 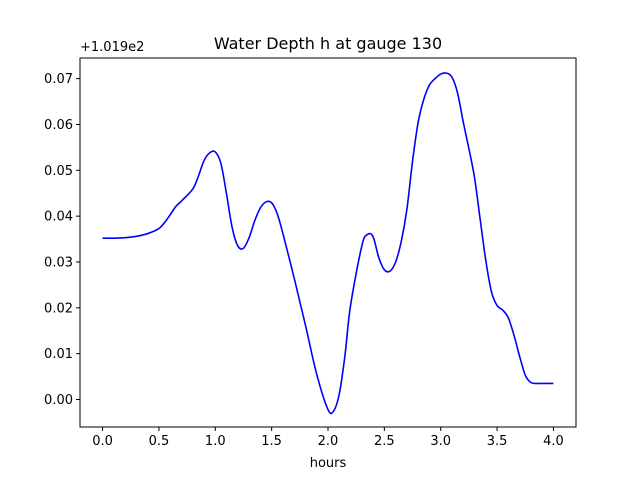 I want to click on y-tick-label: 0.03, so click(x=58, y=262).